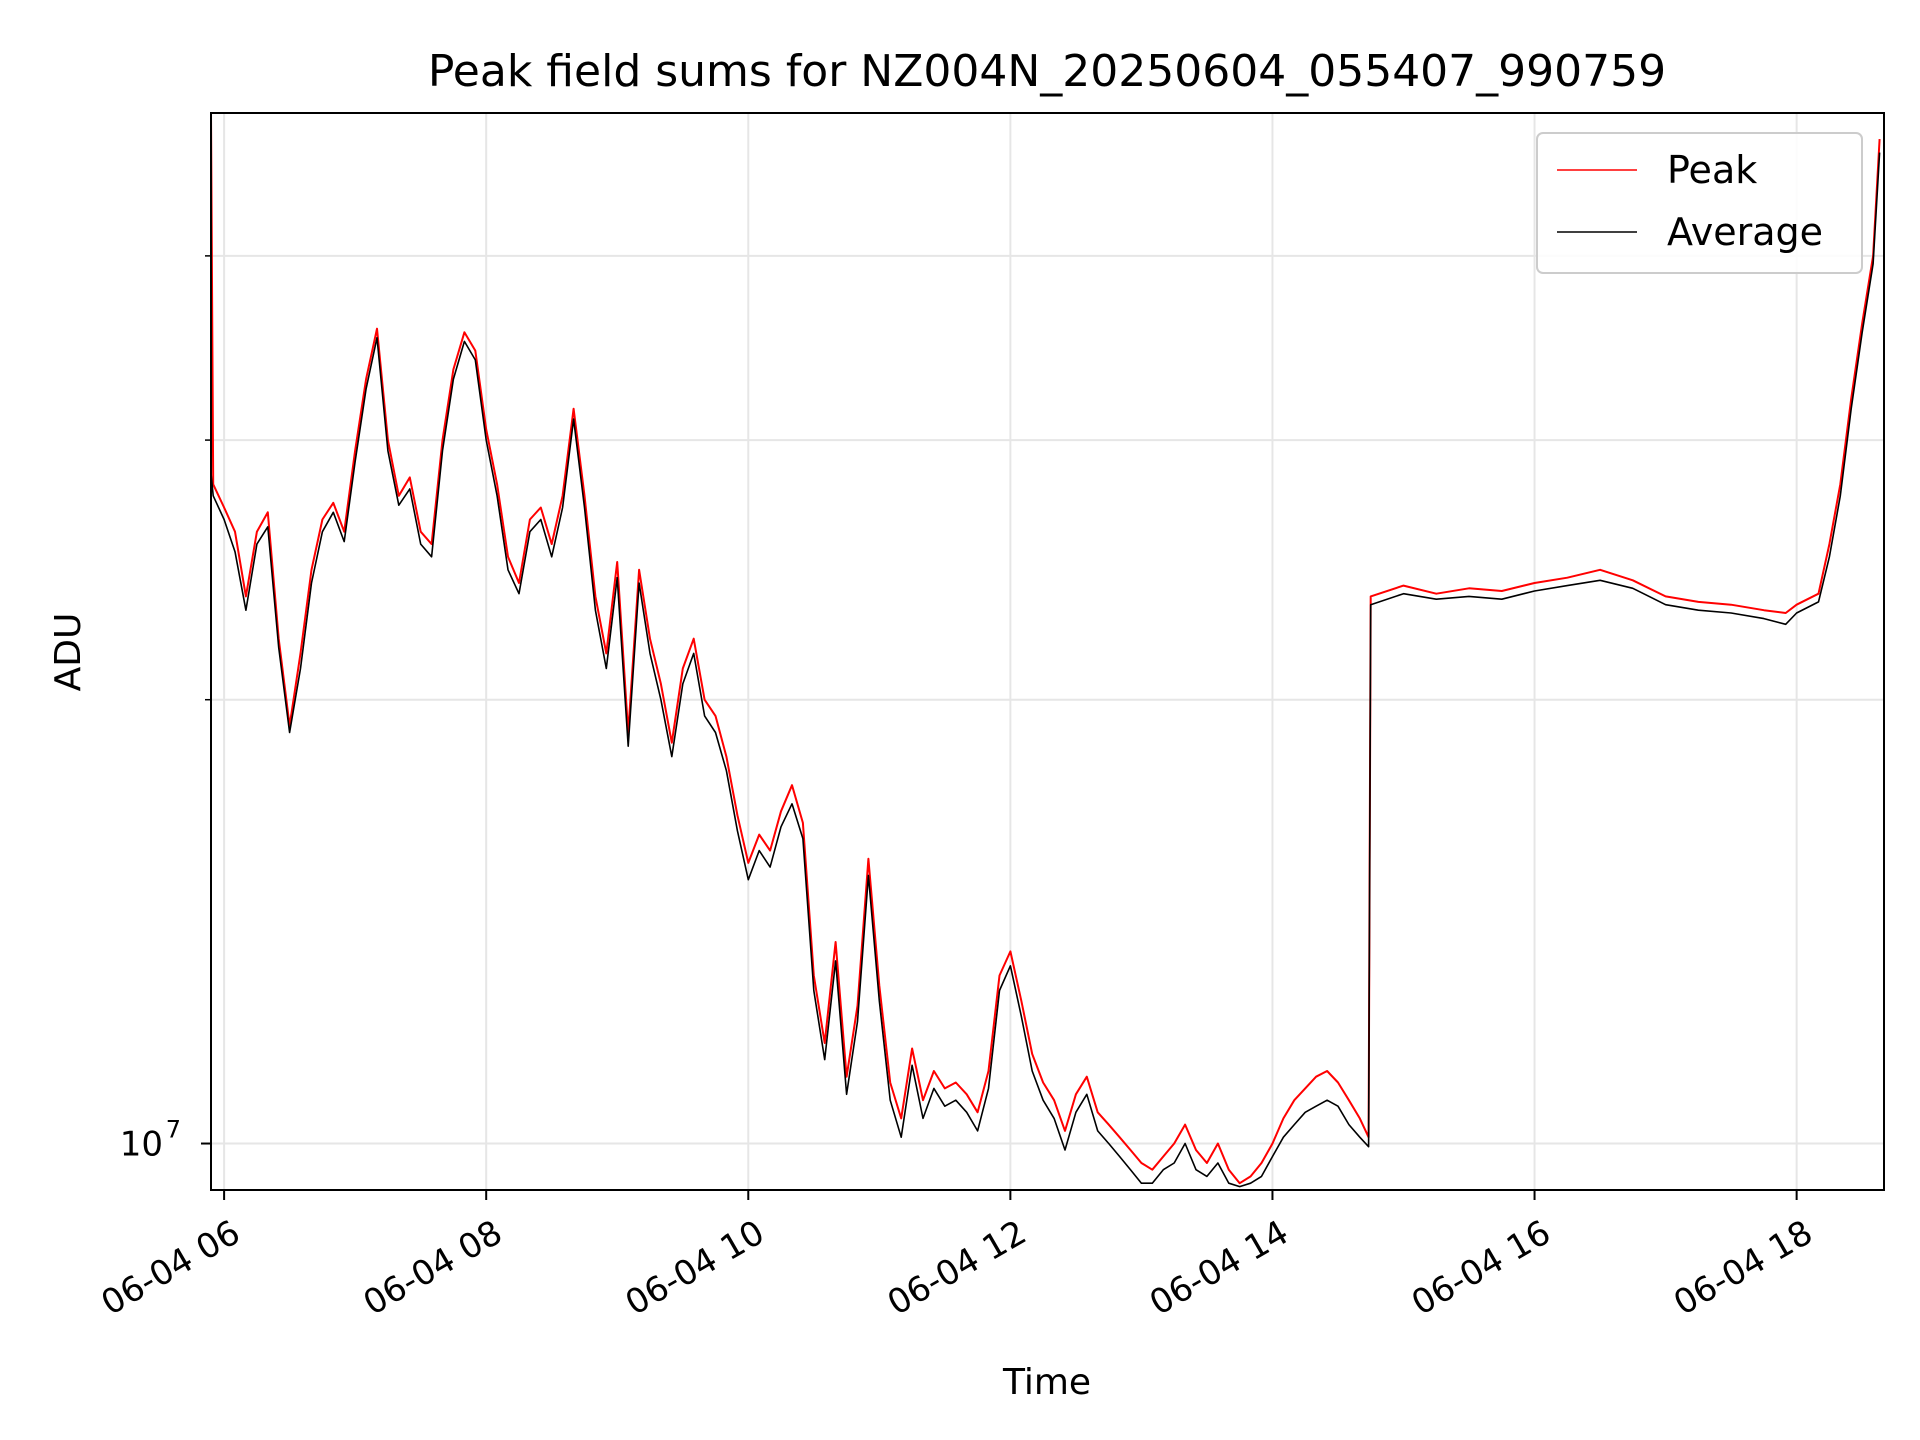 Image resolution: width=1920 pixels, height=1440 pixels. What do you see at coordinates (1712, 170) in the screenshot?
I see `legend-label-peak: Peak` at bounding box center [1712, 170].